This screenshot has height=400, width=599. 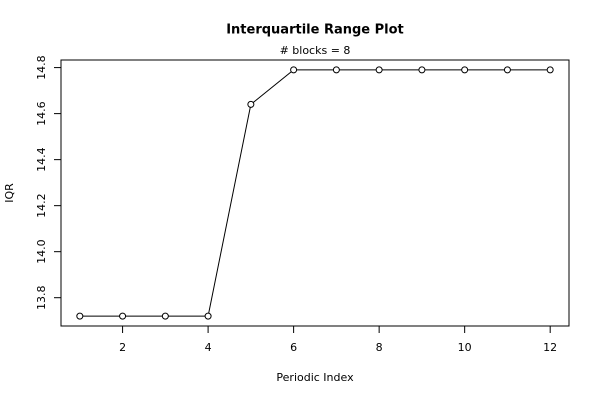 I want to click on x-tick-label: 2, so click(x=122, y=347).